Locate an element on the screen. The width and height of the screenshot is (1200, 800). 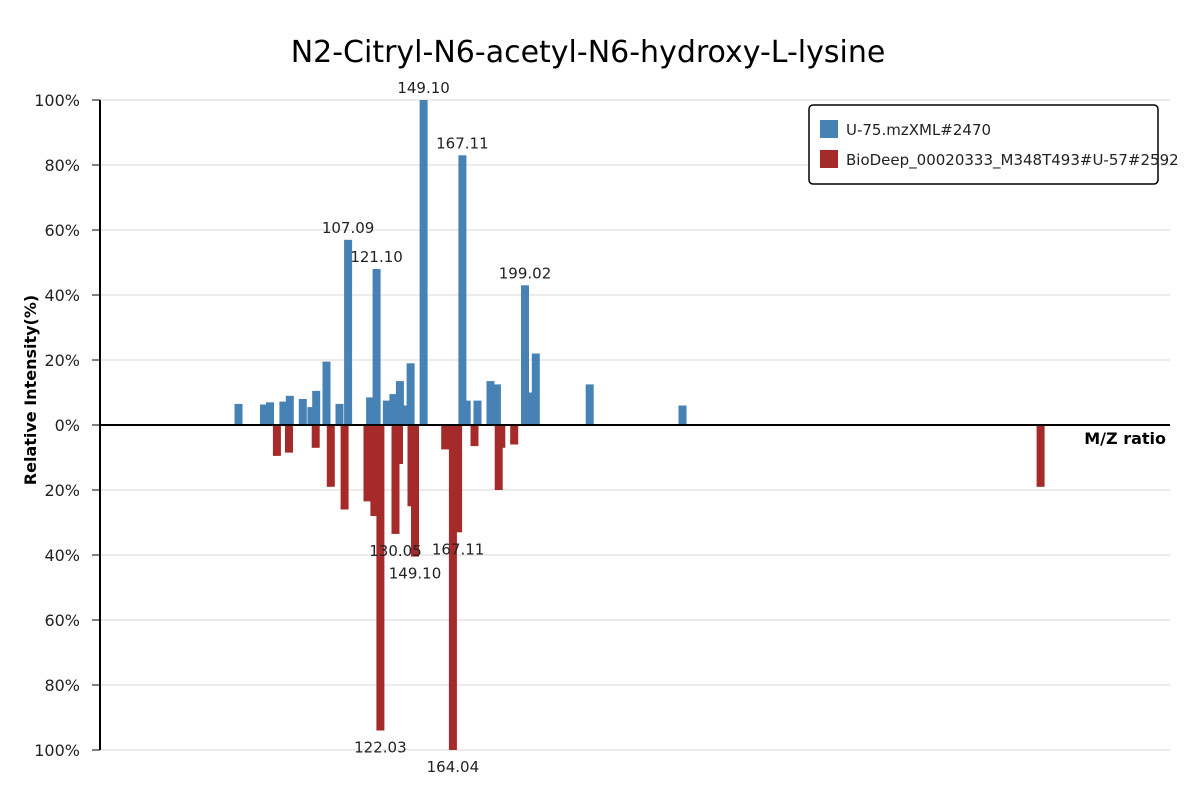
legend-label-top: U-75.mzXML#2470 is located at coordinates (918, 130).